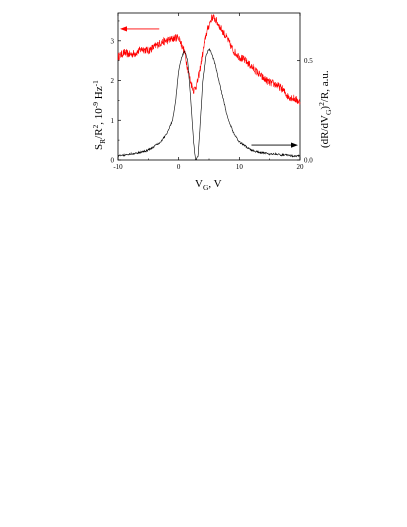  I want to click on right-y-axis-ticks: 0.0 0.5, so click(305, 111).